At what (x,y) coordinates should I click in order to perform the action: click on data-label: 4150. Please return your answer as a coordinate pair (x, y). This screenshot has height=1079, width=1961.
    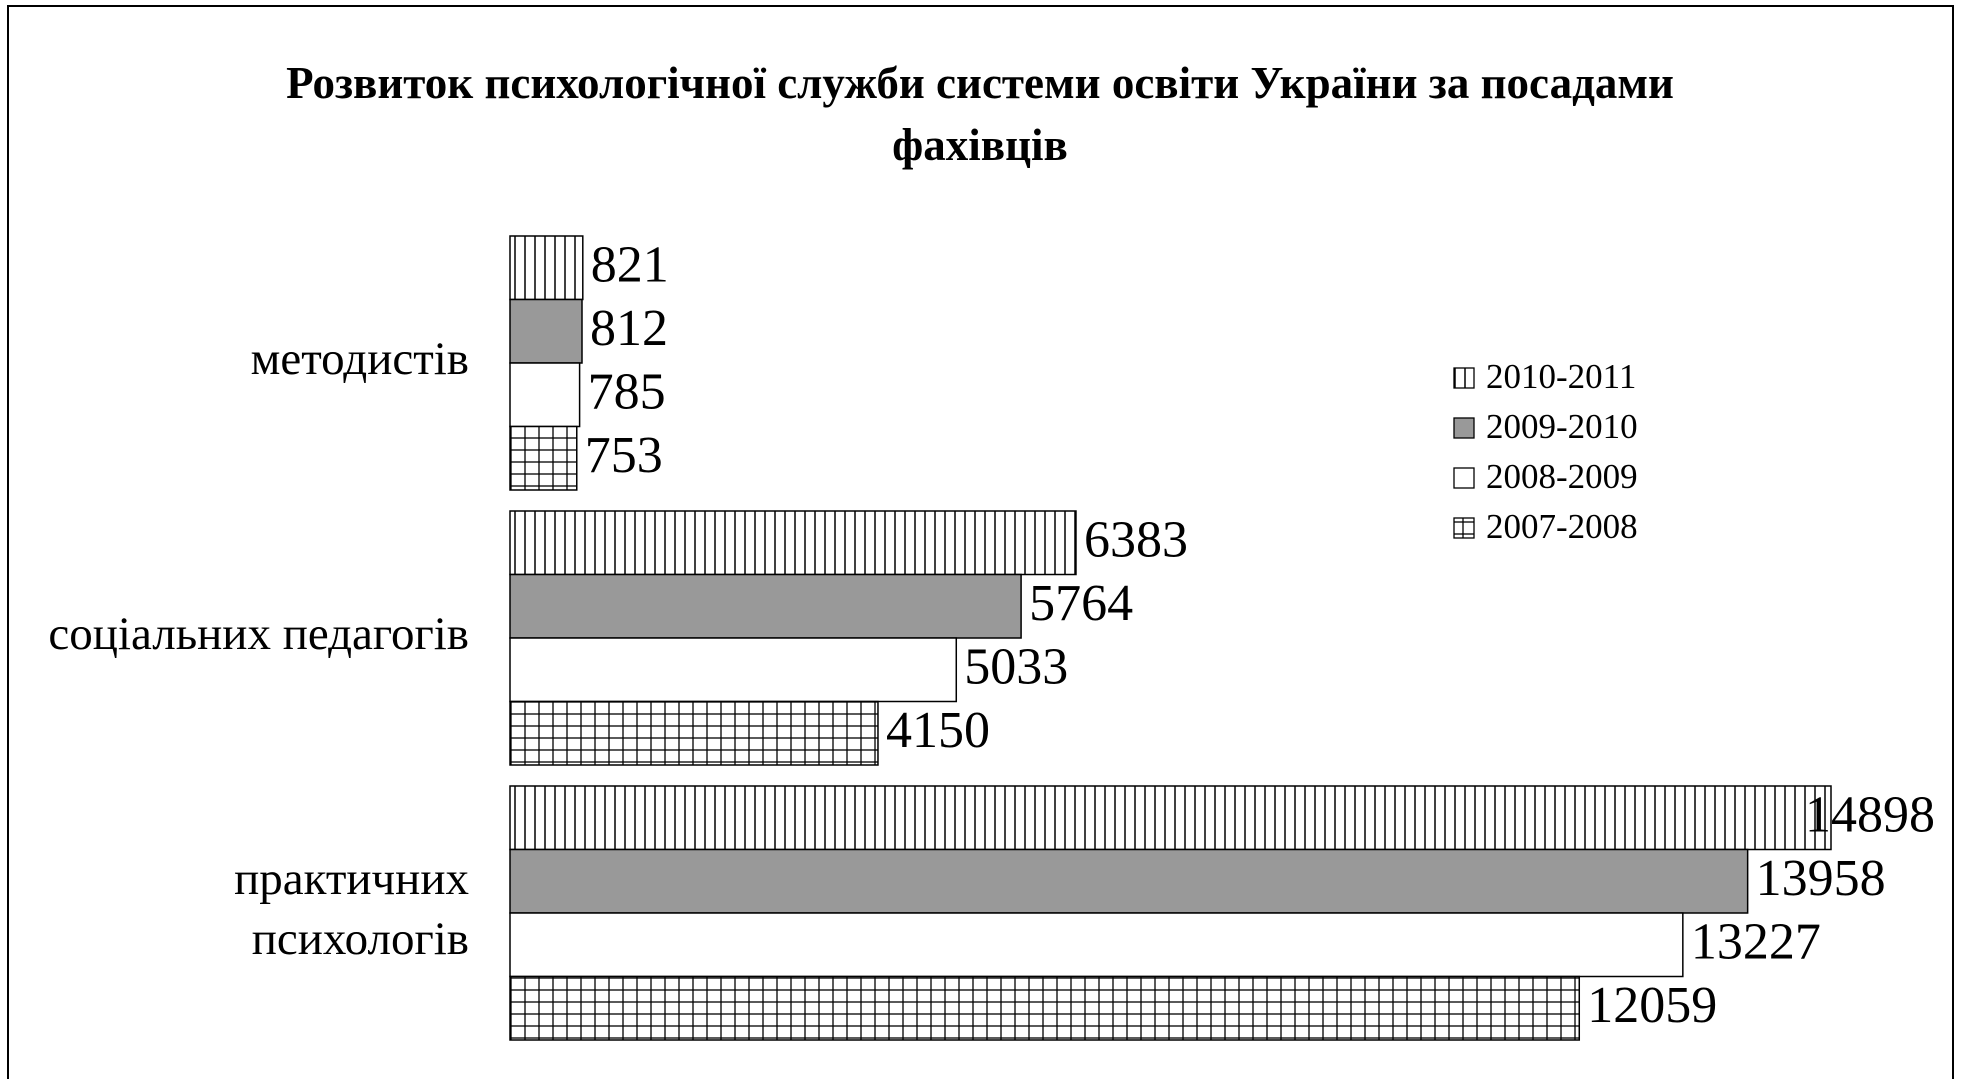
    Looking at the image, I should click on (938, 730).